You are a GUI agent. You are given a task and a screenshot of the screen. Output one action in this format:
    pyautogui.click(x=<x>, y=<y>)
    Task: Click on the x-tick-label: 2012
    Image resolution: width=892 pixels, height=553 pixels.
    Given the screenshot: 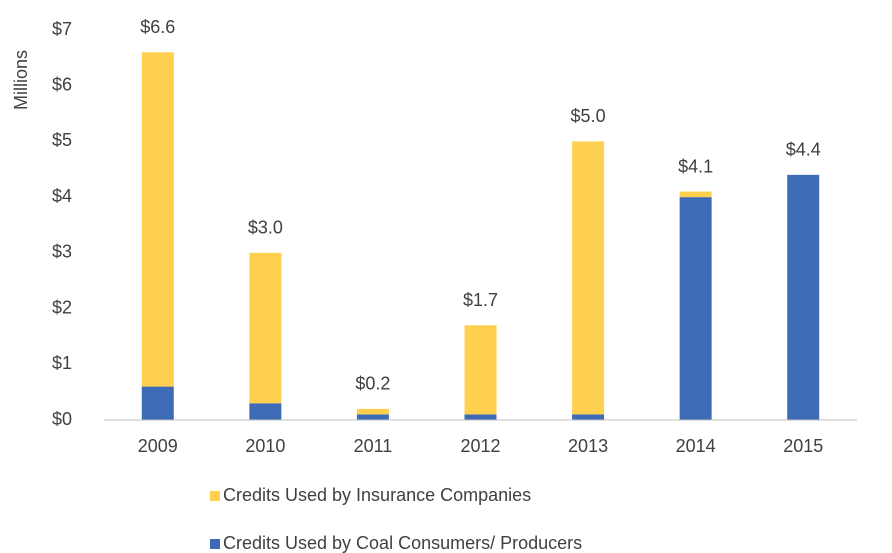 What is the action you would take?
    pyautogui.click(x=480, y=446)
    